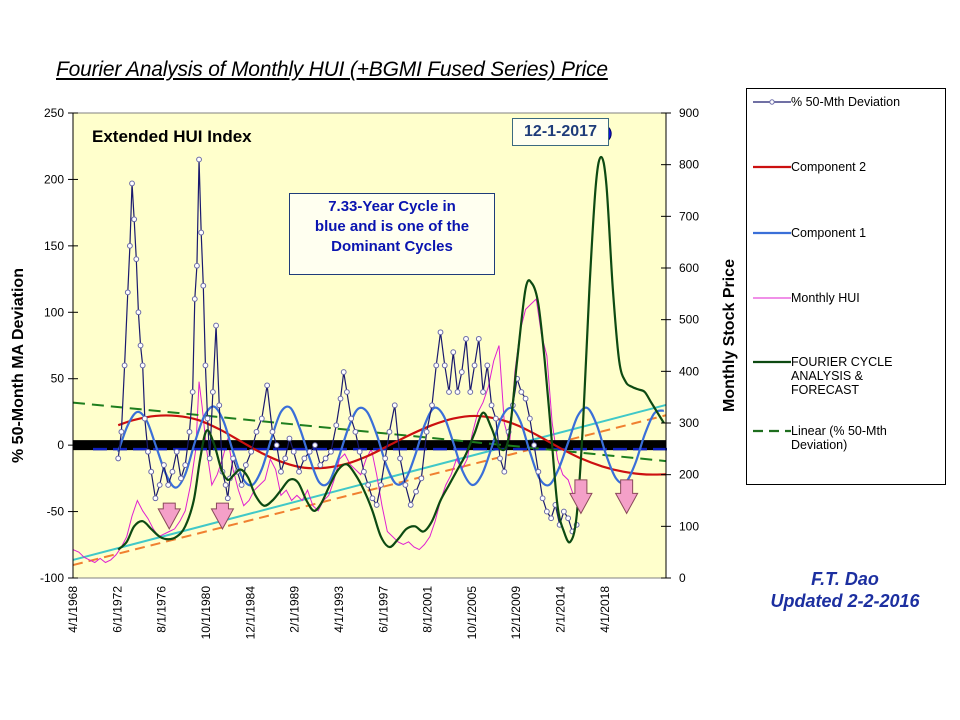 Image resolution: width=960 pixels, height=720 pixels. Describe the element at coordinates (369, 445) in the screenshot. I see `zero-line` at that location.